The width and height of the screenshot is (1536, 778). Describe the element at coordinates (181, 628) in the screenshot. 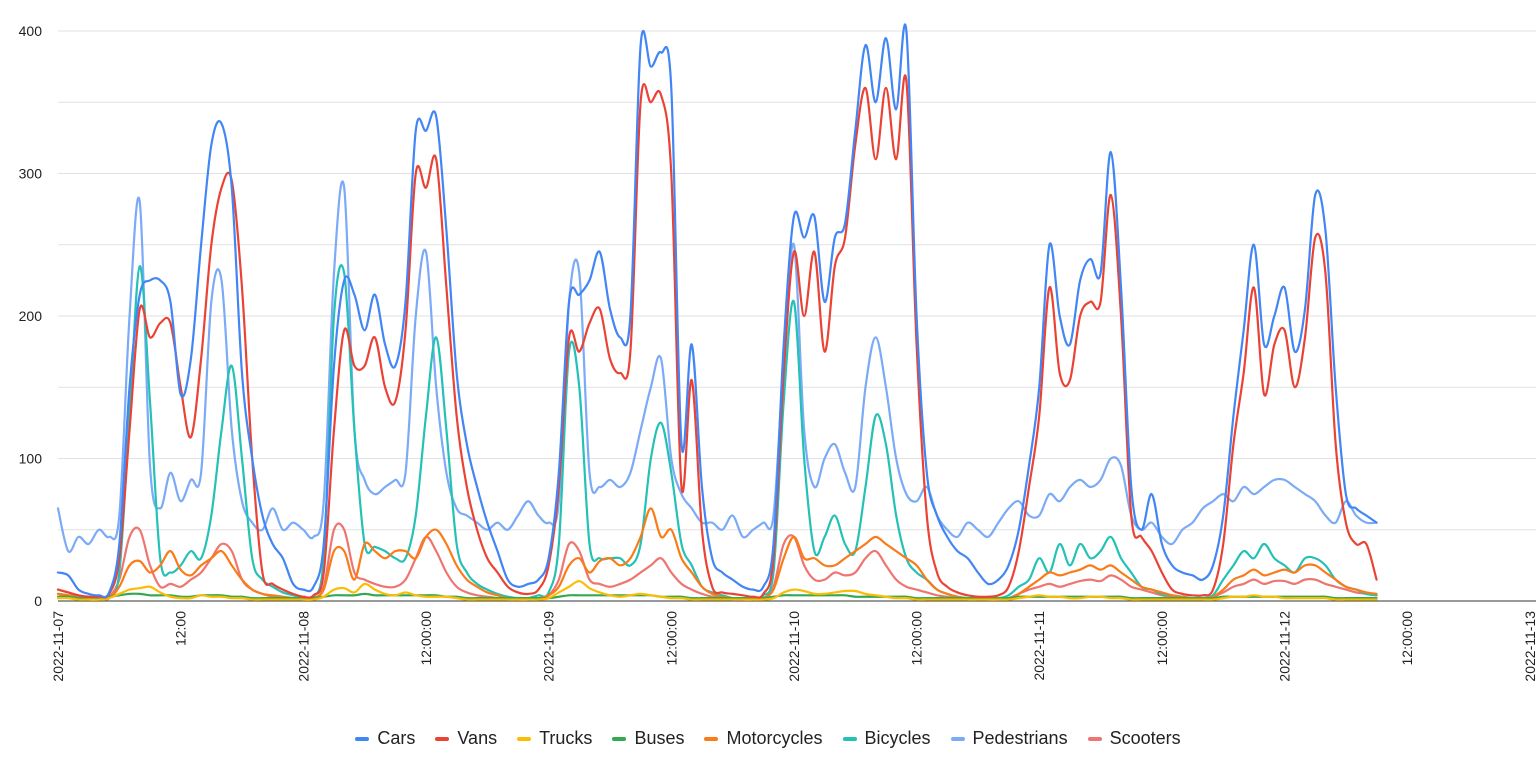

I see `x-tick-label: 12:00` at that location.